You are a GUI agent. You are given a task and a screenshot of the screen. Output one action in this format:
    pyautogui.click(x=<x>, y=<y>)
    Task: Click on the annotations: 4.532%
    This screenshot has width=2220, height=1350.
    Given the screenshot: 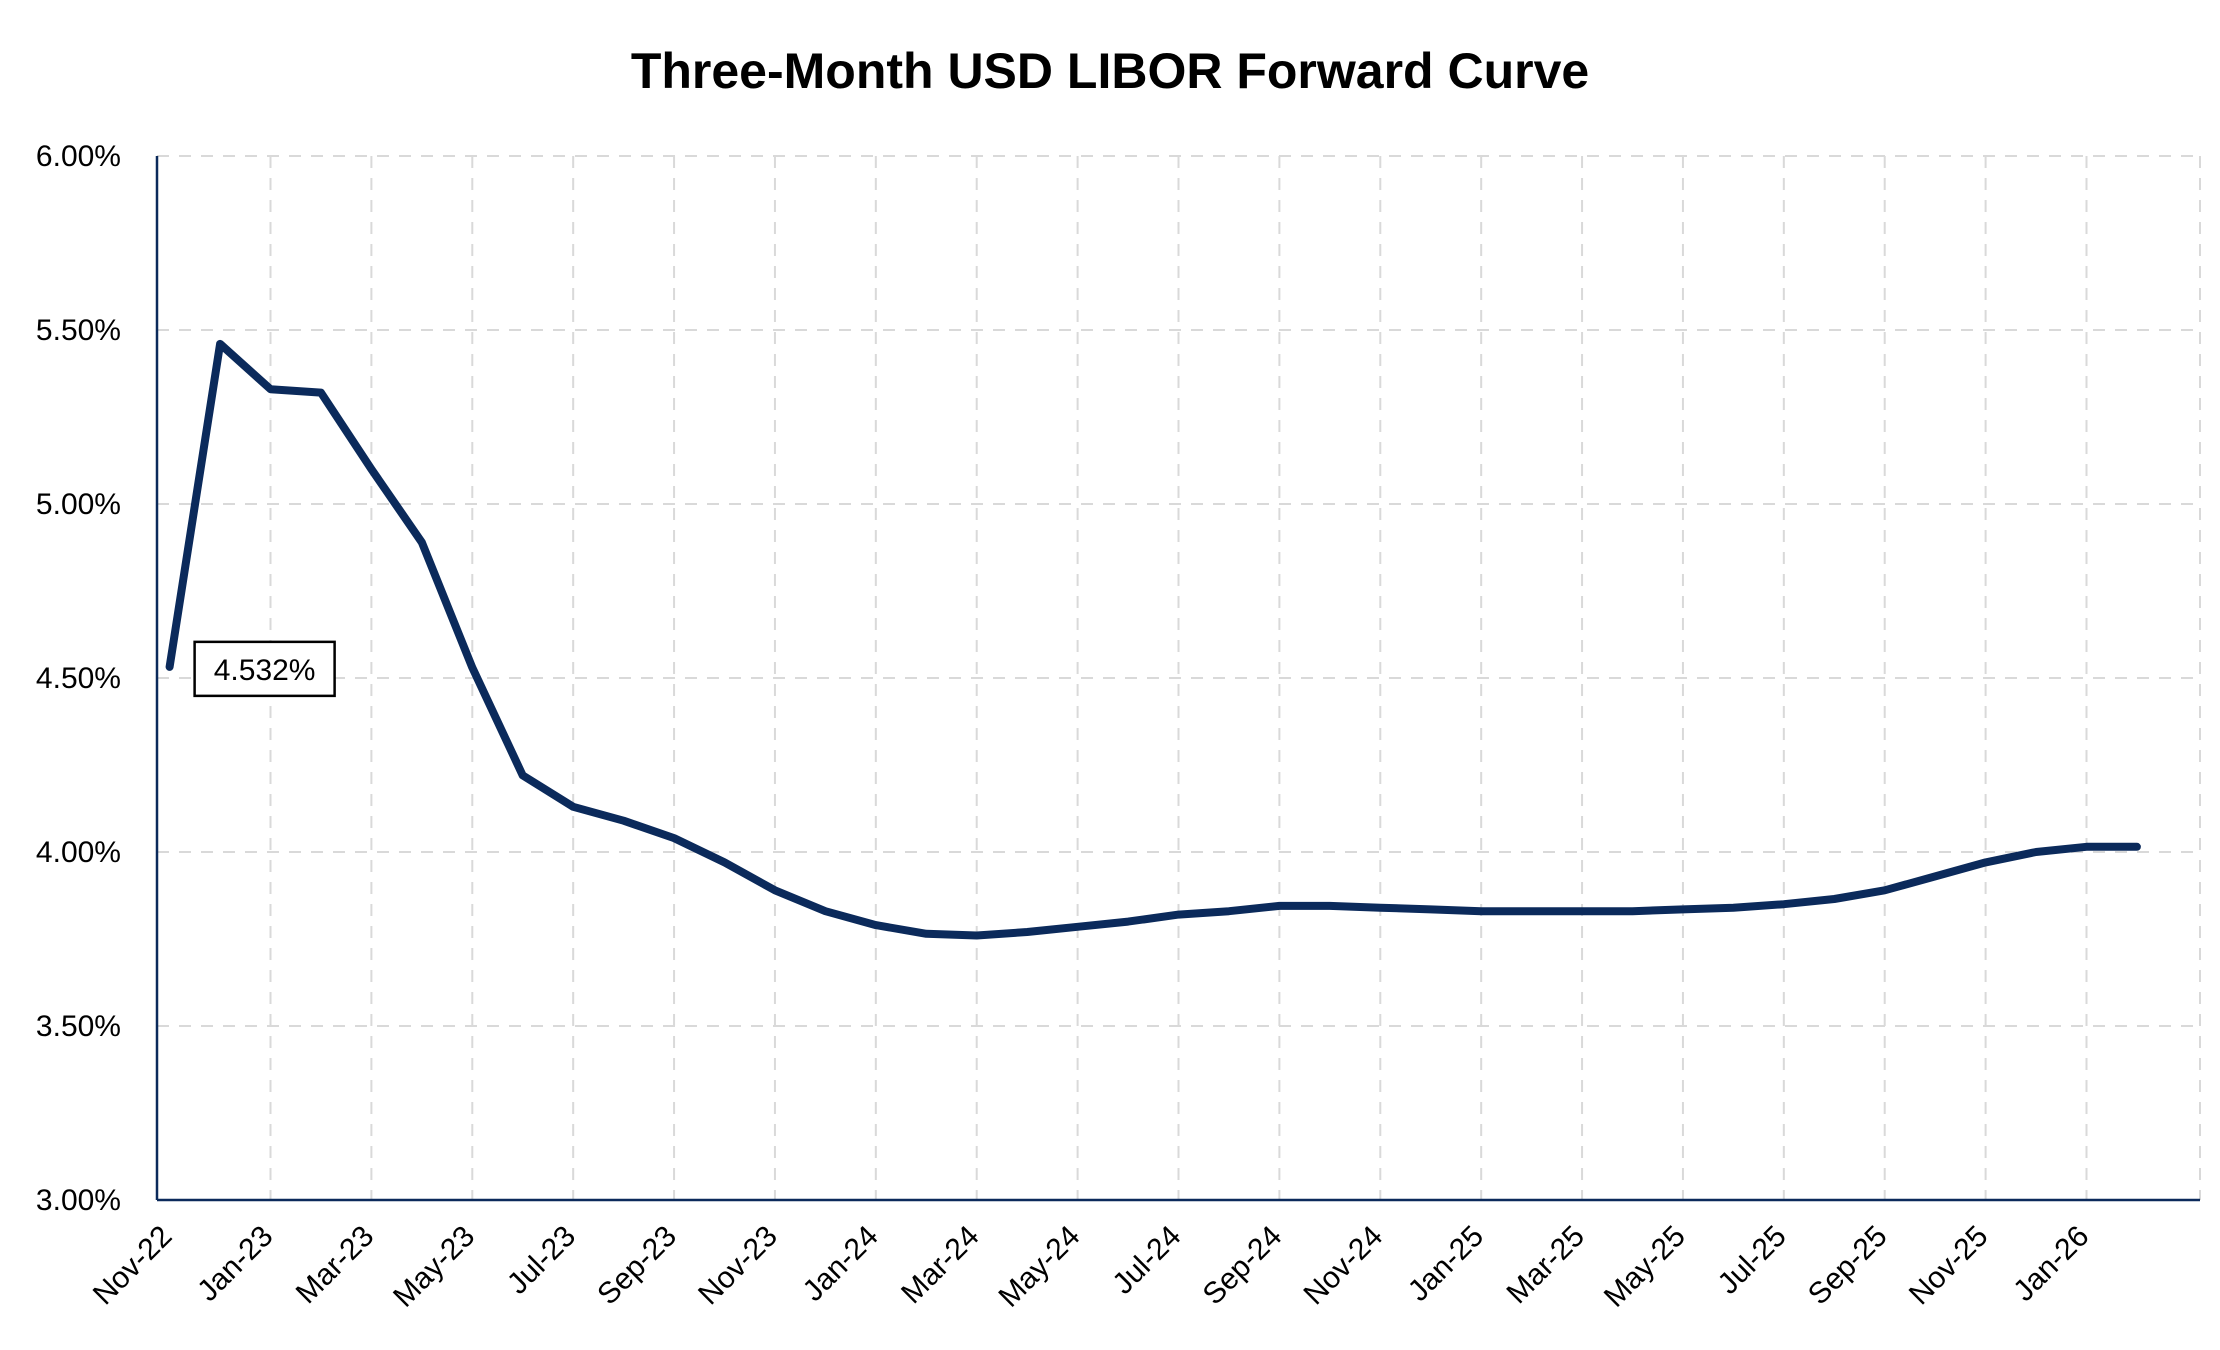 What is the action you would take?
    pyautogui.click(x=264, y=669)
    